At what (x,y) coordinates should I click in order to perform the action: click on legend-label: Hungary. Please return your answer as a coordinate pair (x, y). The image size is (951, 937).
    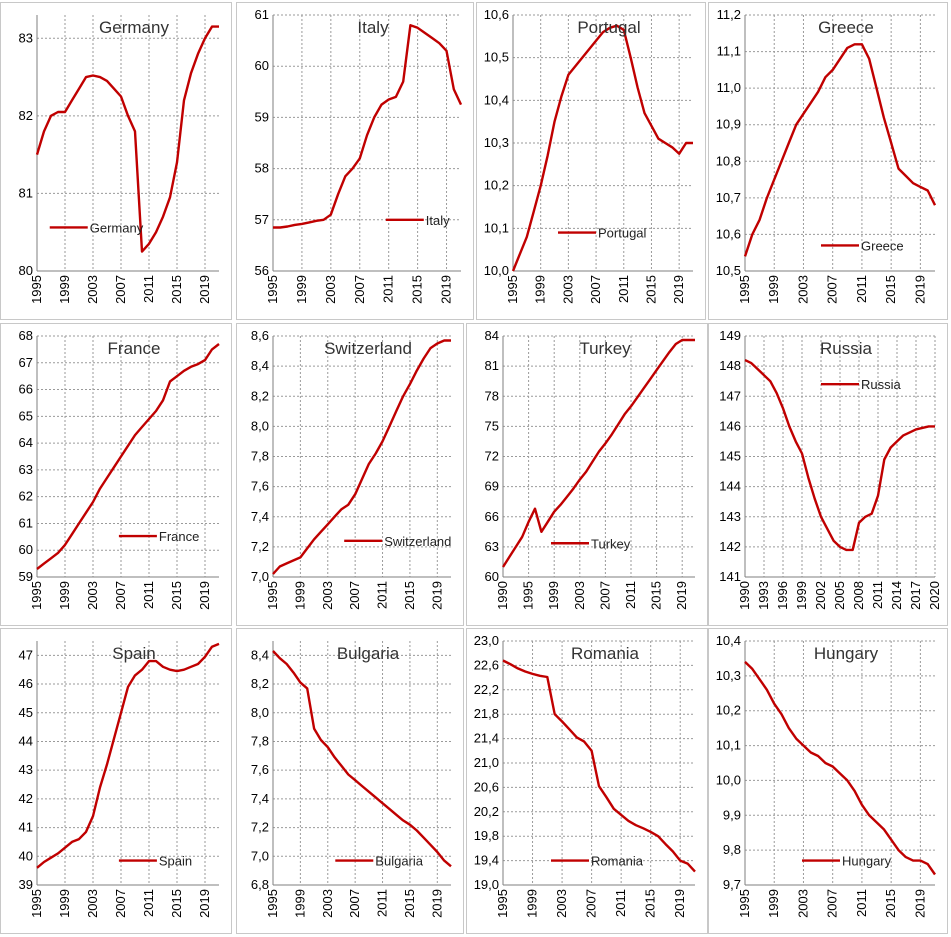
    Looking at the image, I should click on (867, 861).